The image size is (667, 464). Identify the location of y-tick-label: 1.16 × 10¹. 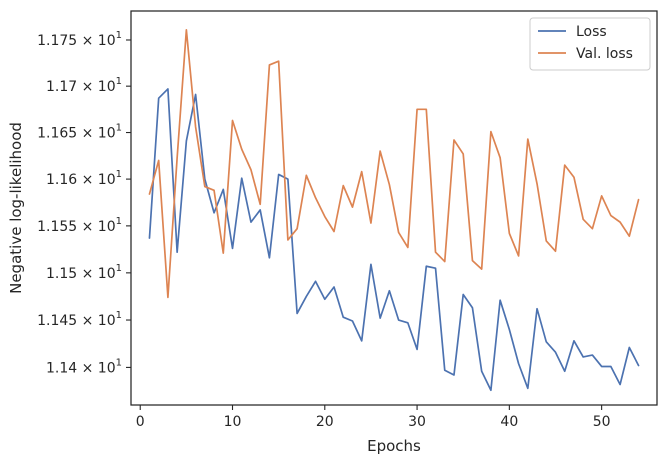
(84, 178).